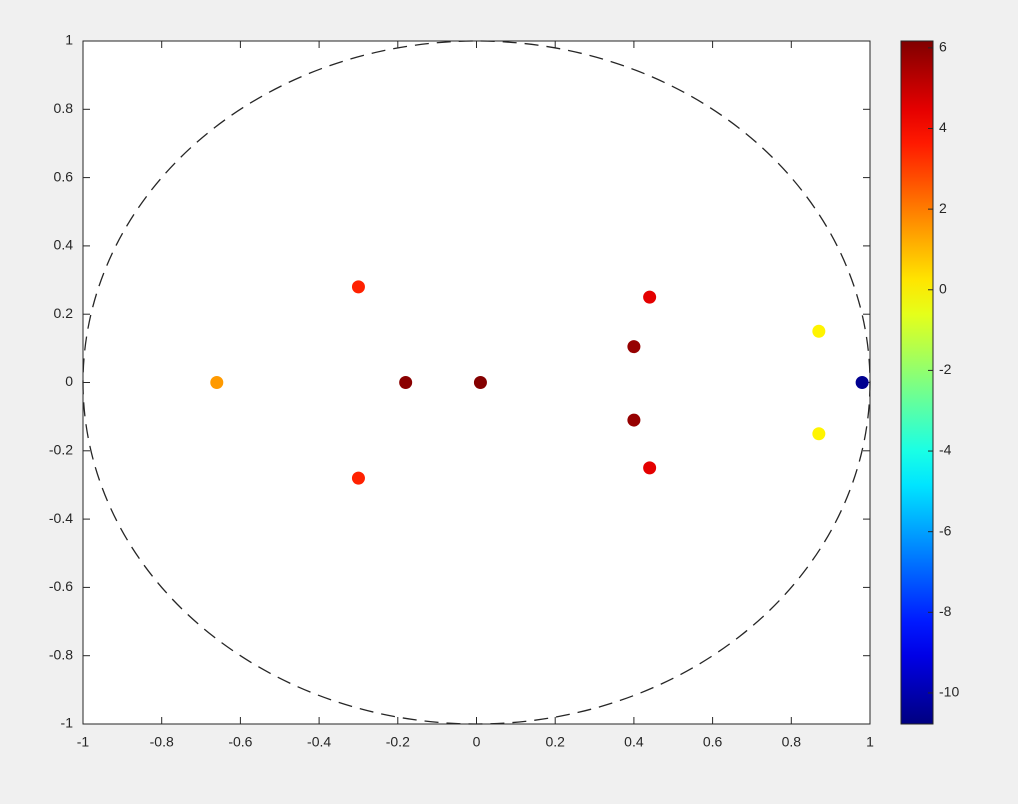 This screenshot has width=1018, height=804. Describe the element at coordinates (870, 742) in the screenshot. I see `x-tick-label: 1` at that location.